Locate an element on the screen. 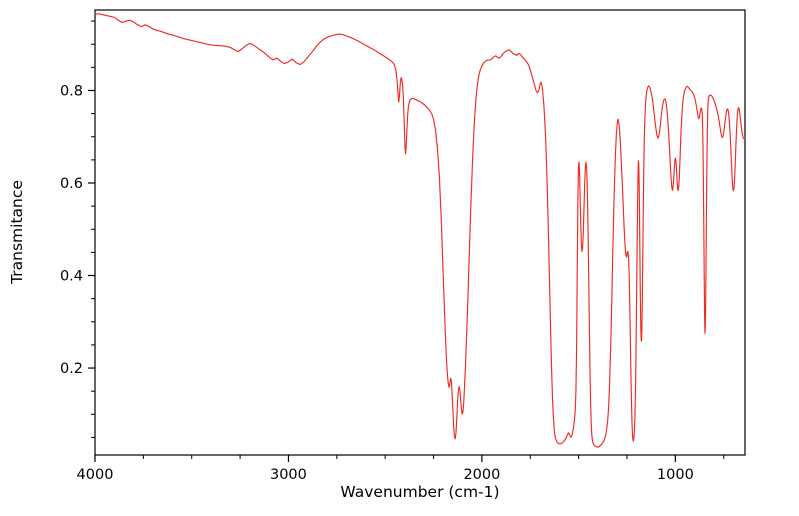 This screenshot has width=799, height=516. y-tick-label: 0.6 is located at coordinates (71, 184).